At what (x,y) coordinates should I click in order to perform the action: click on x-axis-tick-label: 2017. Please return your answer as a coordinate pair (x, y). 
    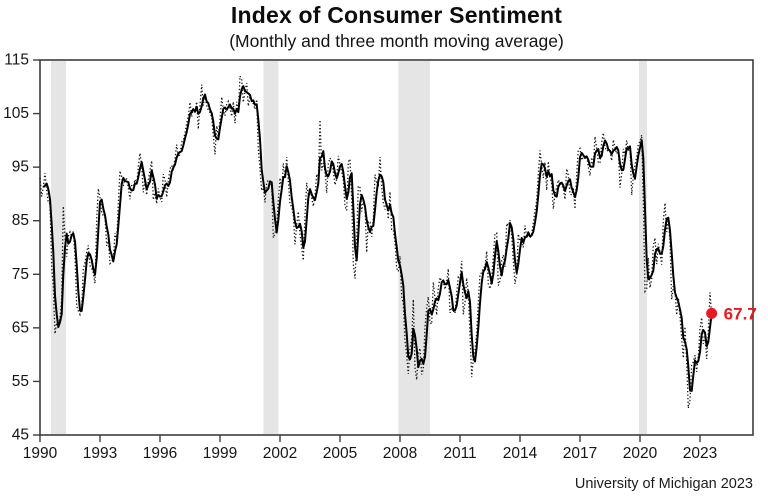
    Looking at the image, I should click on (580, 453).